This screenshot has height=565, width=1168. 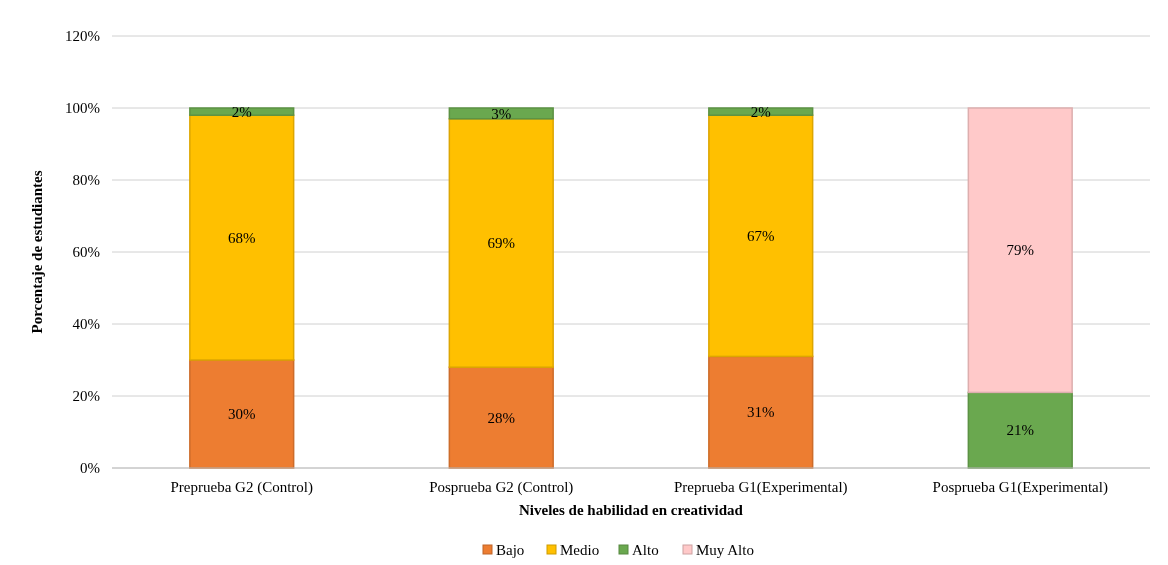 What do you see at coordinates (86, 396) in the screenshot?
I see `y-tick-label: 20%` at bounding box center [86, 396].